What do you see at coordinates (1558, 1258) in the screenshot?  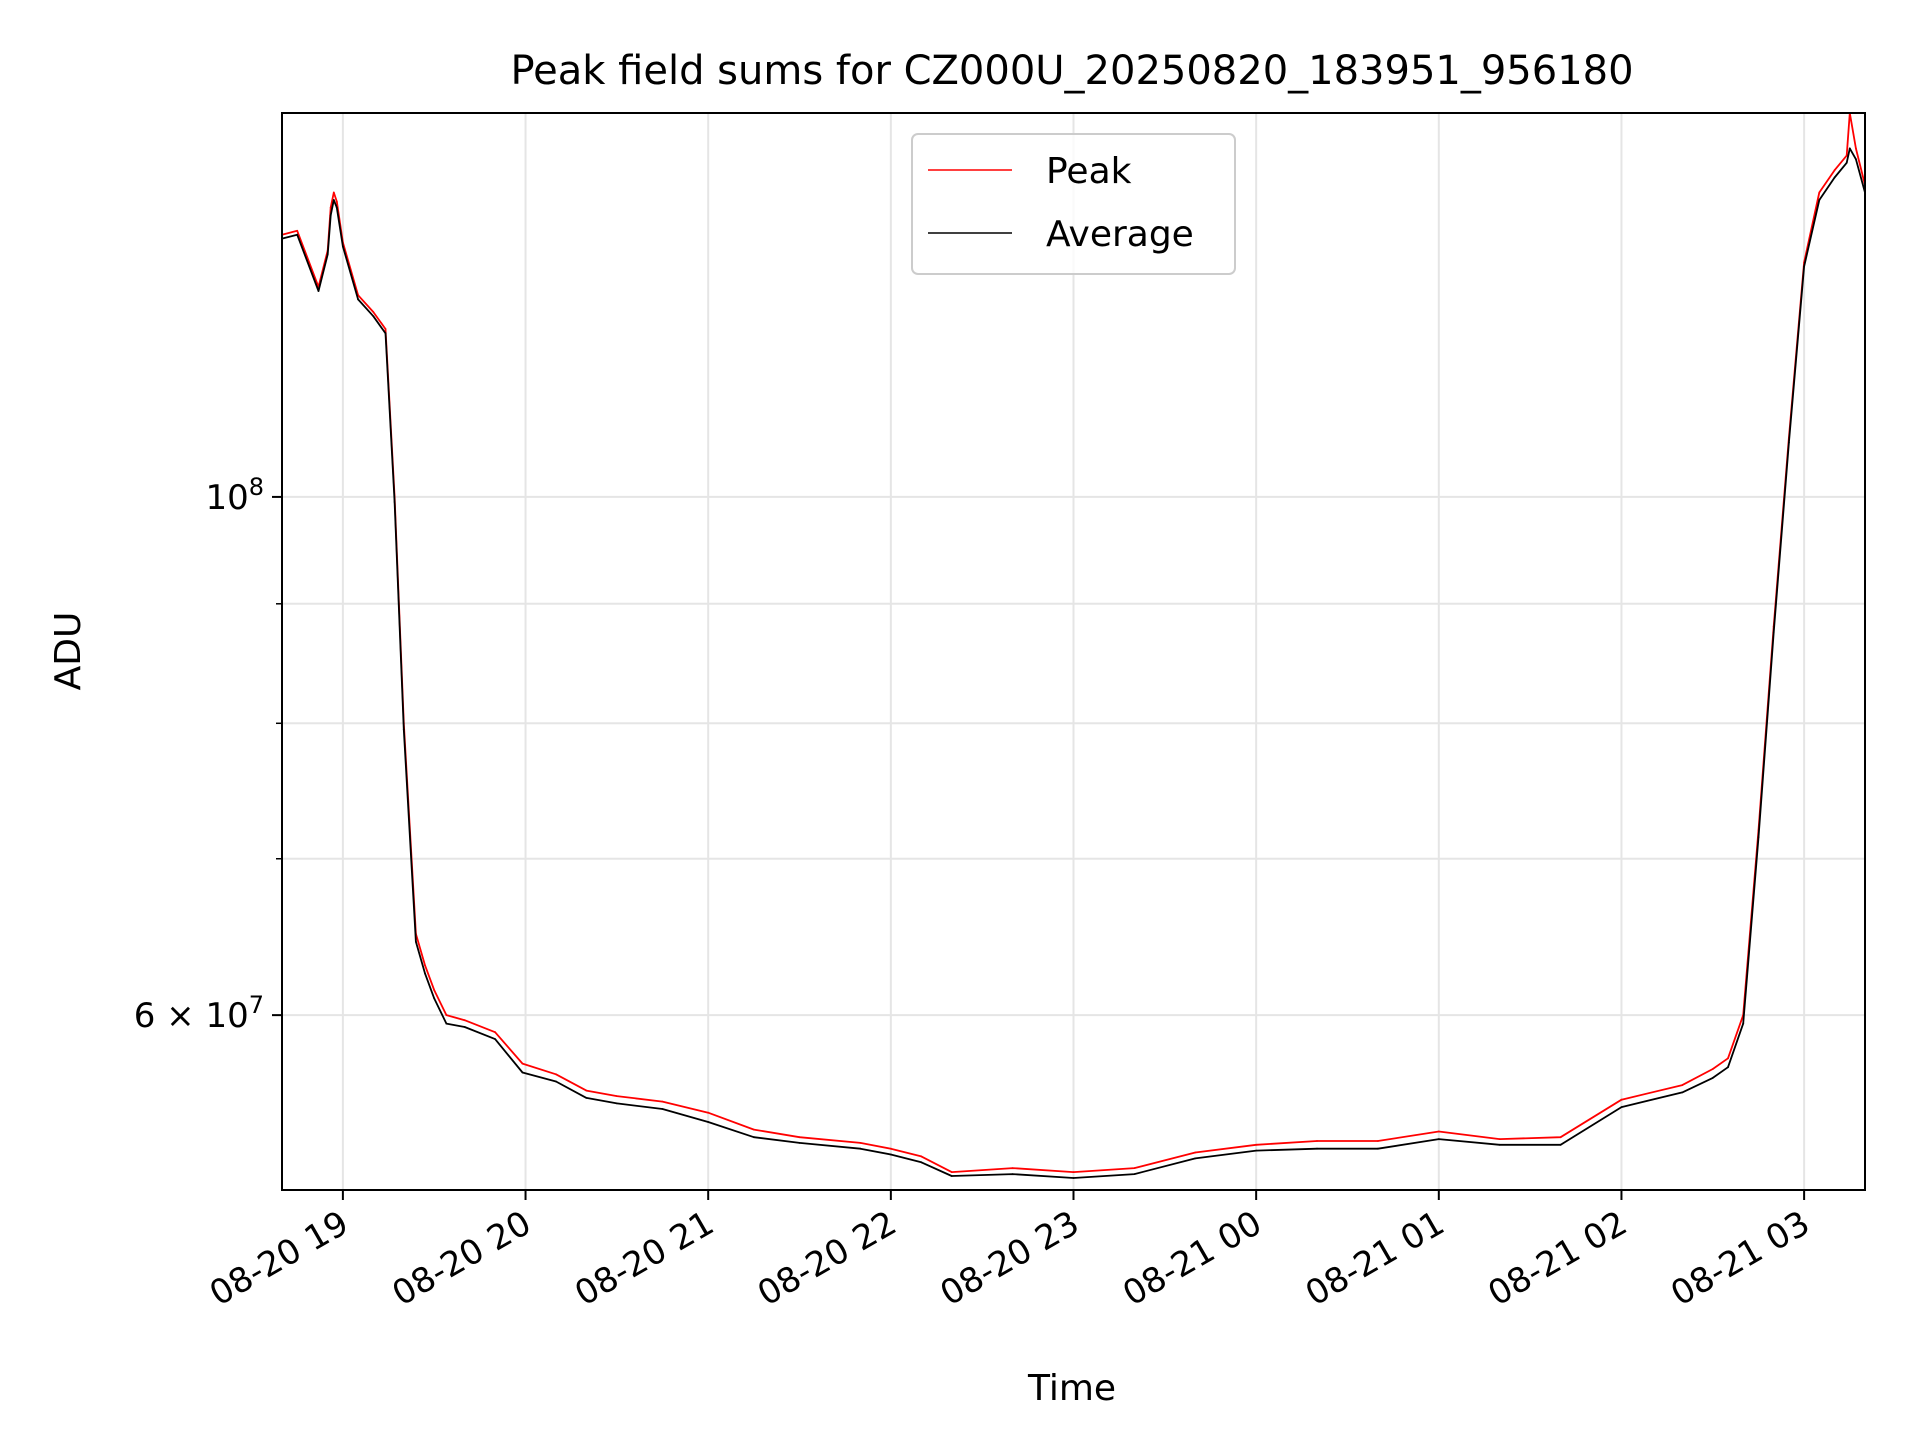 I see `x-tick-label: 08-21 02` at bounding box center [1558, 1258].